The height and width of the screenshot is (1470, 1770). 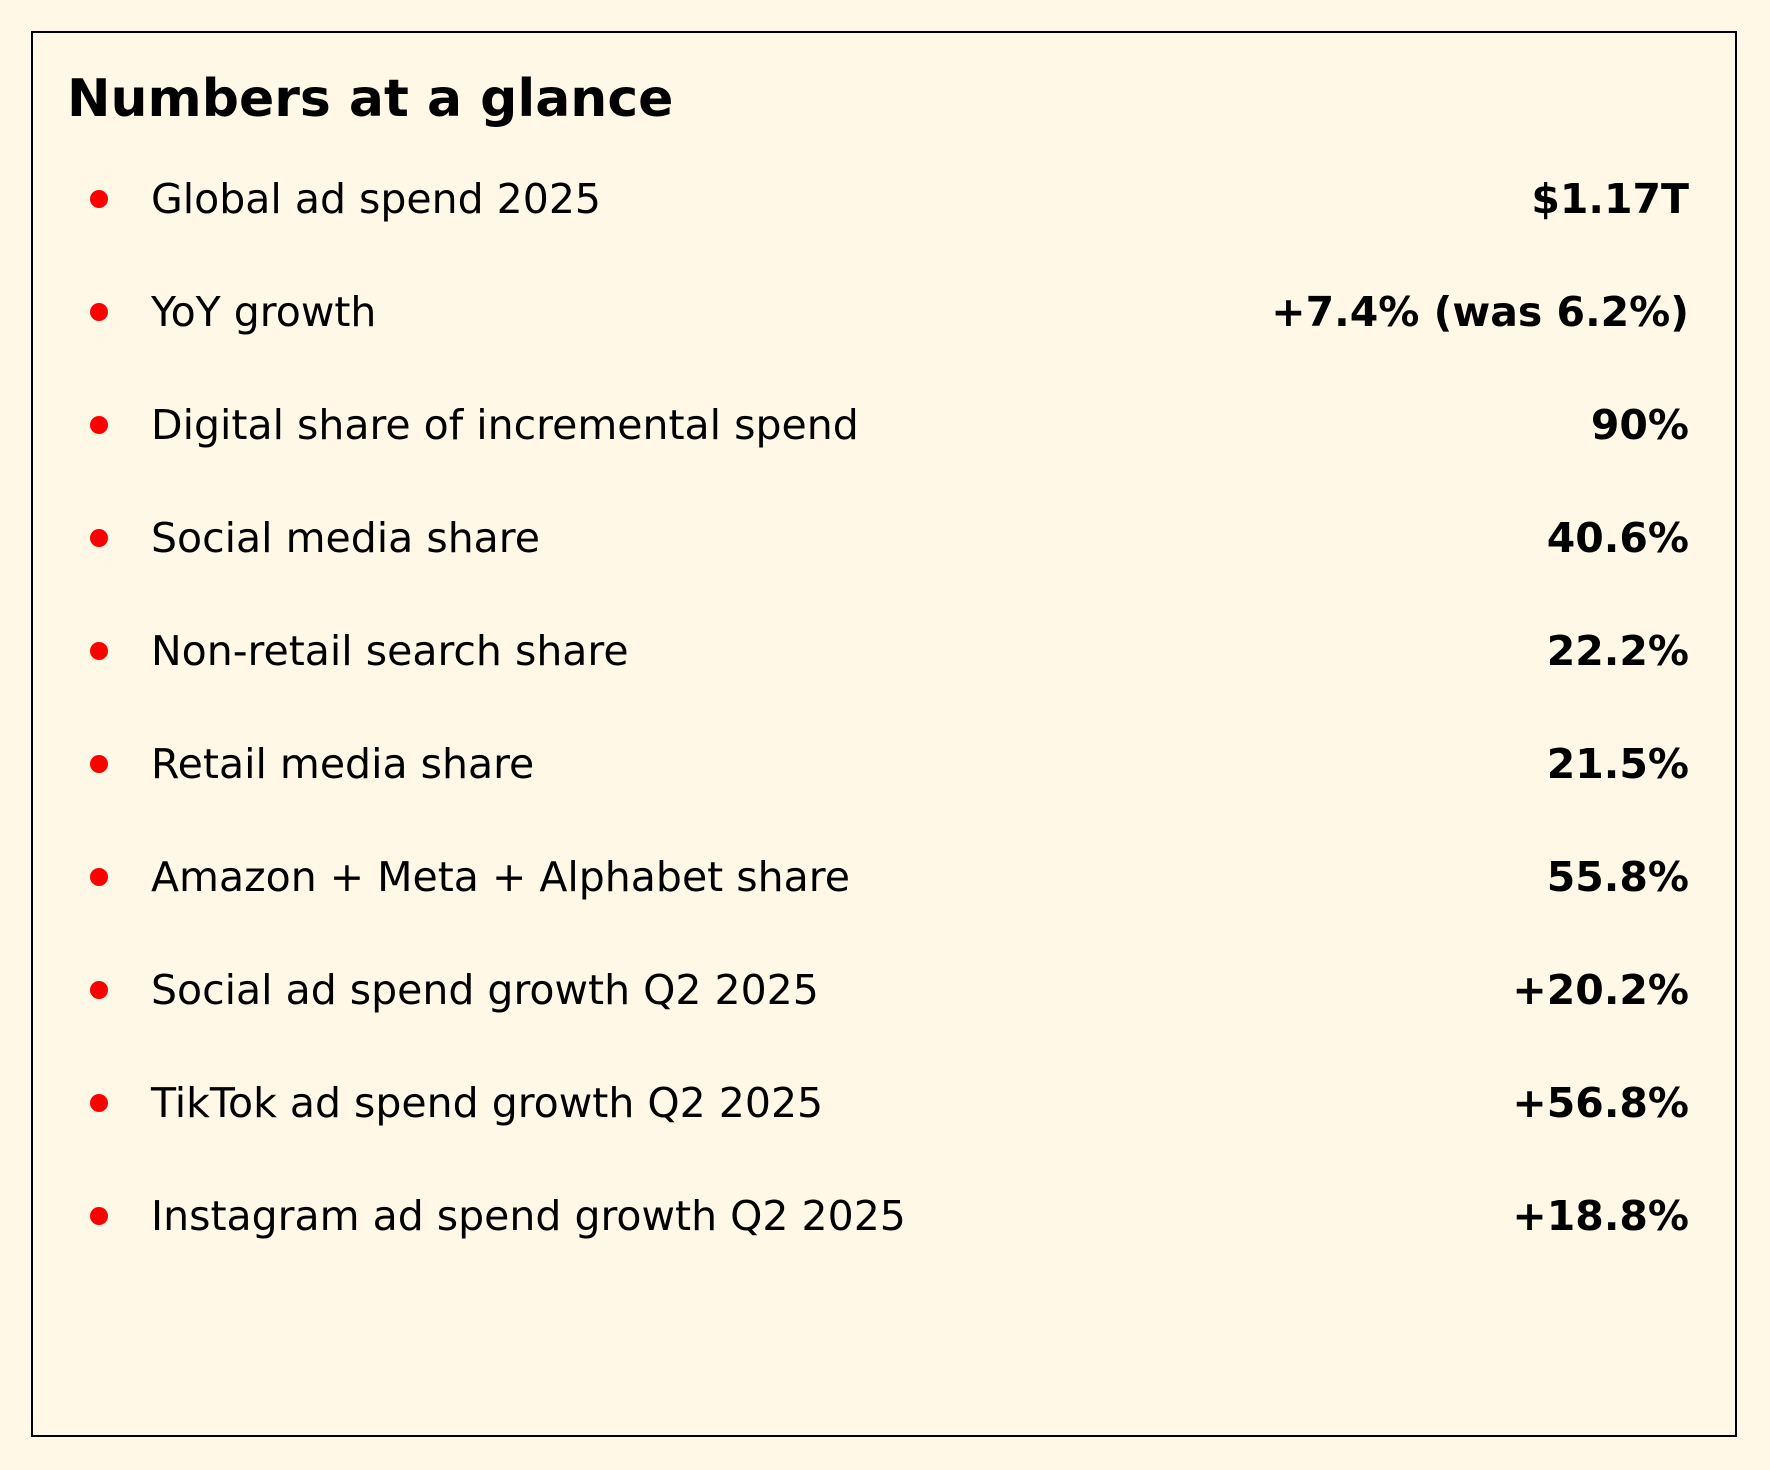 What do you see at coordinates (343, 764) in the screenshot?
I see `stat-label: Retail media share` at bounding box center [343, 764].